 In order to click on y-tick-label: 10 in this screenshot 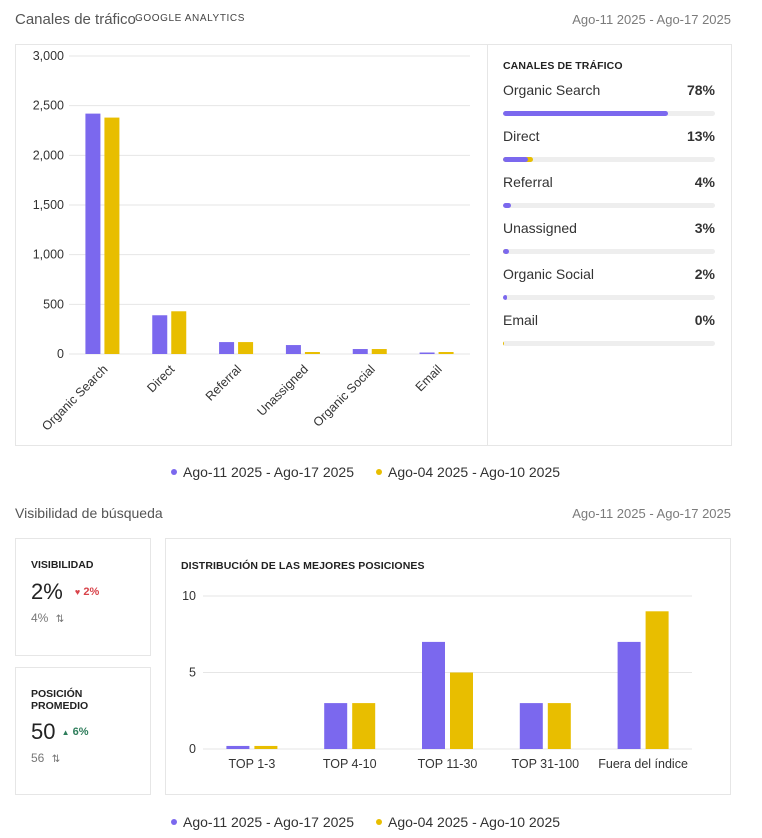, I will do `click(189, 596)`.